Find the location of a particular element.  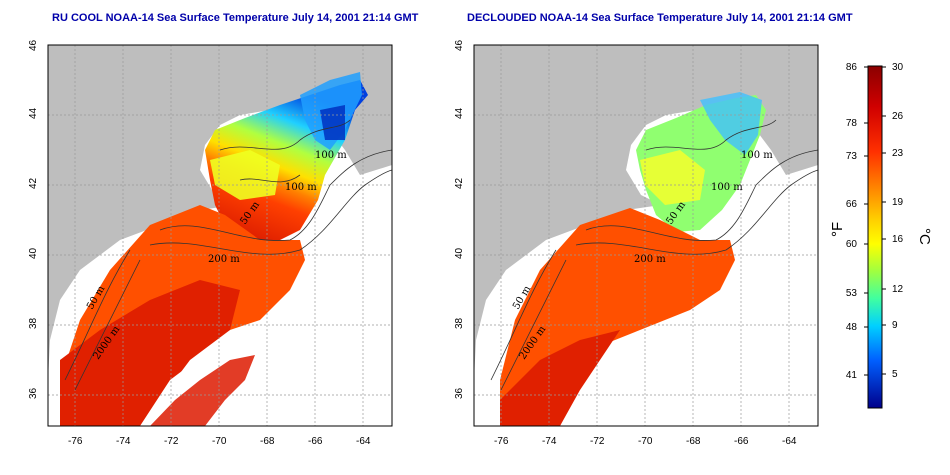

right-y-tick: 44 is located at coordinates (459, 113).